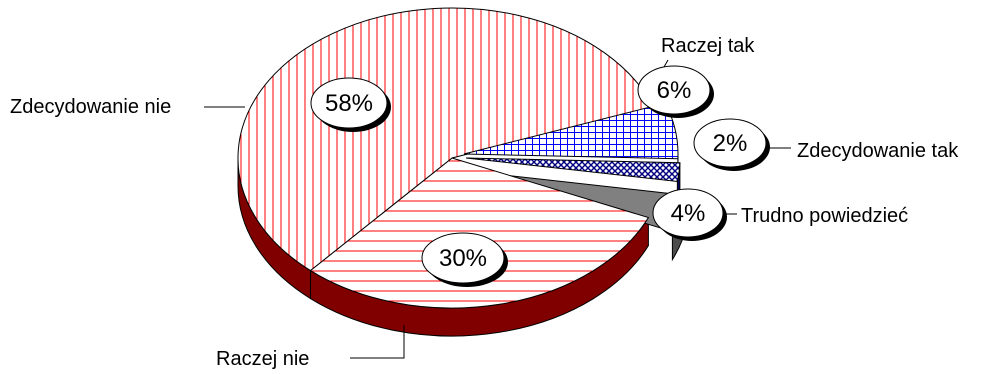  I want to click on value-text: 6%, so click(674, 90).